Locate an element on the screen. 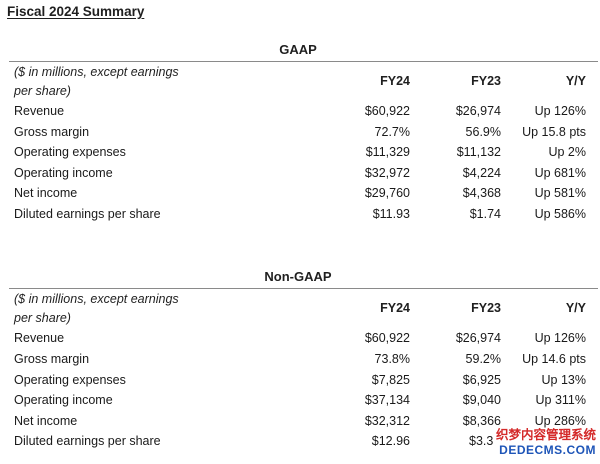  gaap-col-fy23: FY23 is located at coordinates (486, 81).